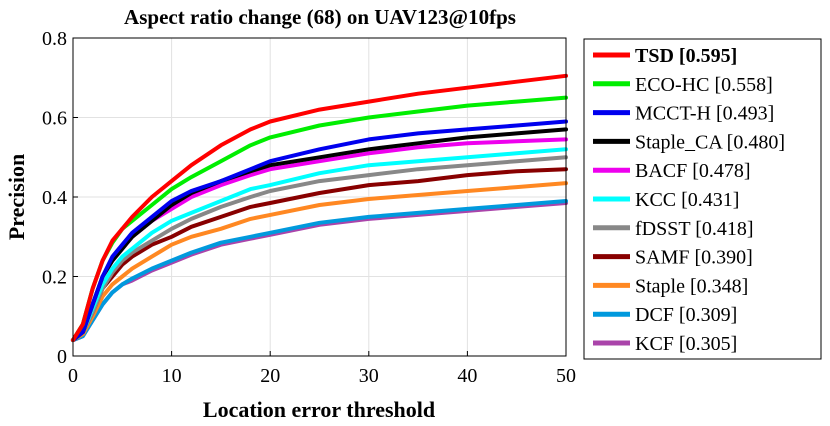  Describe the element at coordinates (54, 278) in the screenshot. I see `y-tick-label: 0.2` at that location.